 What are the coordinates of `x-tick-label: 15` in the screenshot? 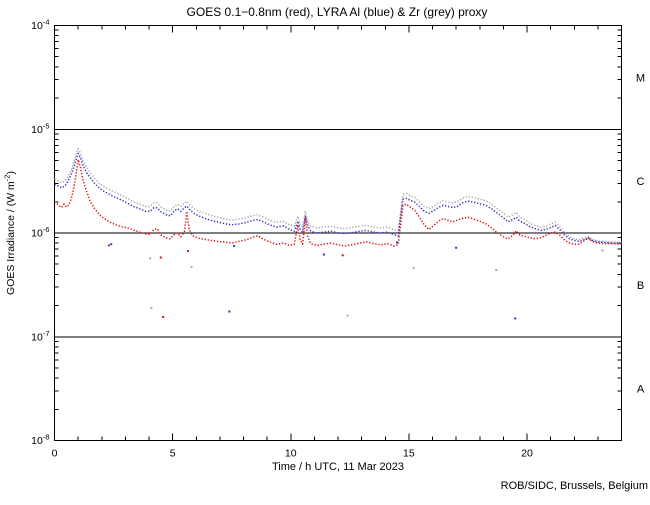 It's located at (409, 454).